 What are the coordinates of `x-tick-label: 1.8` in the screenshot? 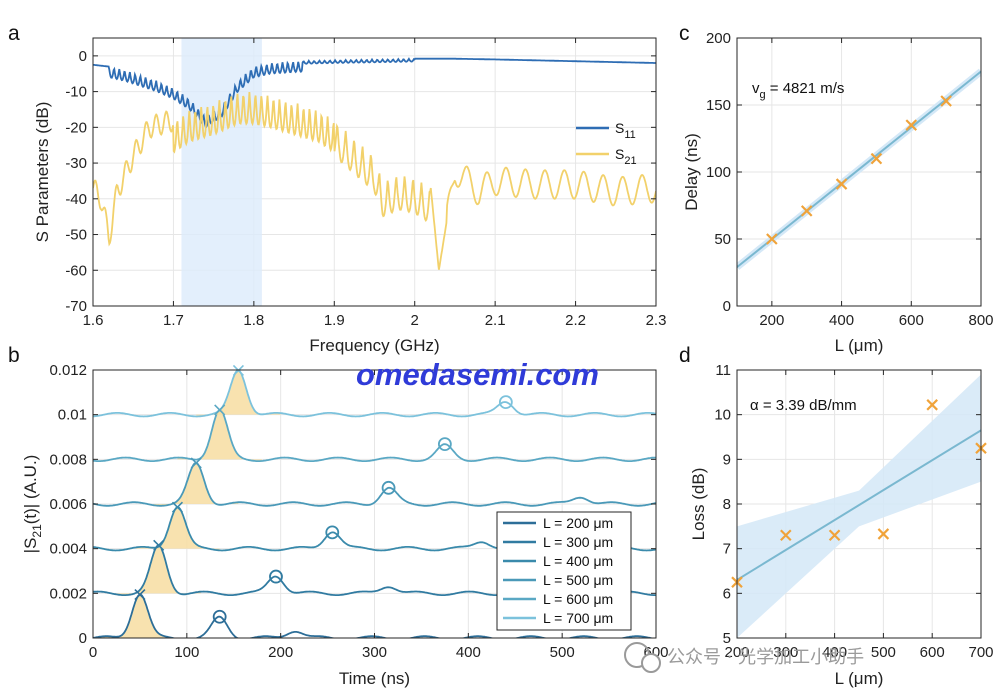 It's located at (253, 320).